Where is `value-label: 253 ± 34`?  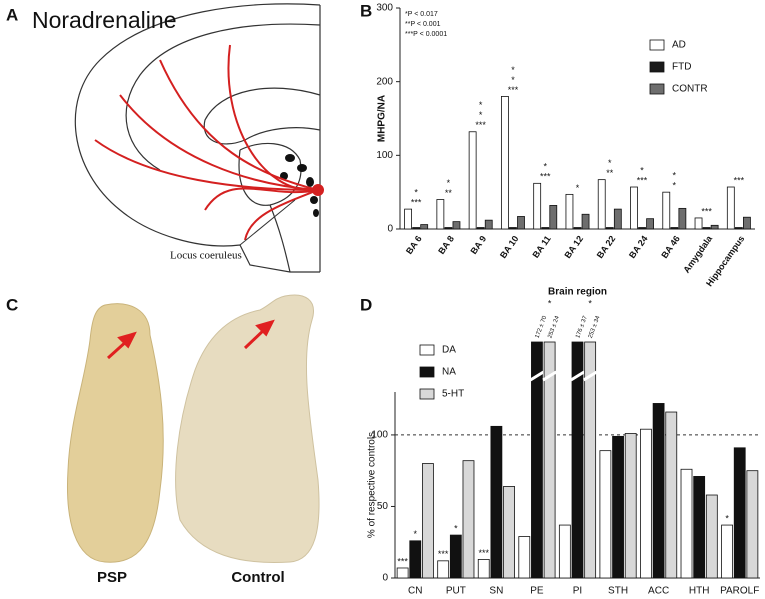 value-label: 253 ± 34 is located at coordinates (595, 327).